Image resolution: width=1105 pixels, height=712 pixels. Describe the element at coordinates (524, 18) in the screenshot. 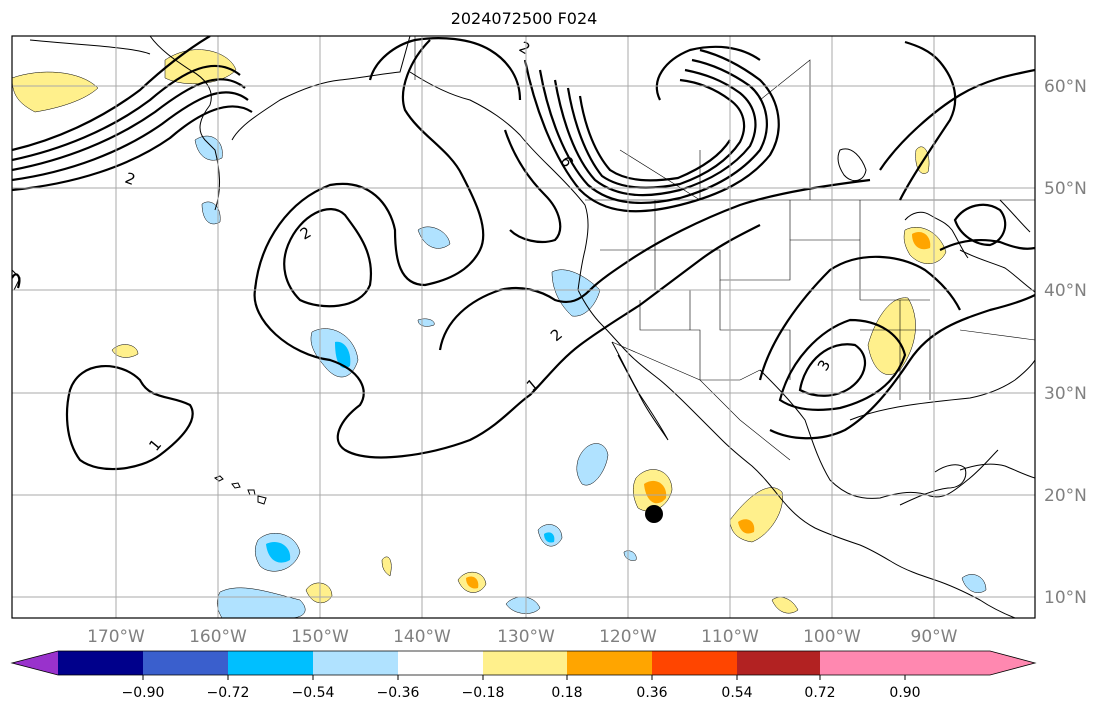

I see `map-title: 2024072500 F024` at that location.